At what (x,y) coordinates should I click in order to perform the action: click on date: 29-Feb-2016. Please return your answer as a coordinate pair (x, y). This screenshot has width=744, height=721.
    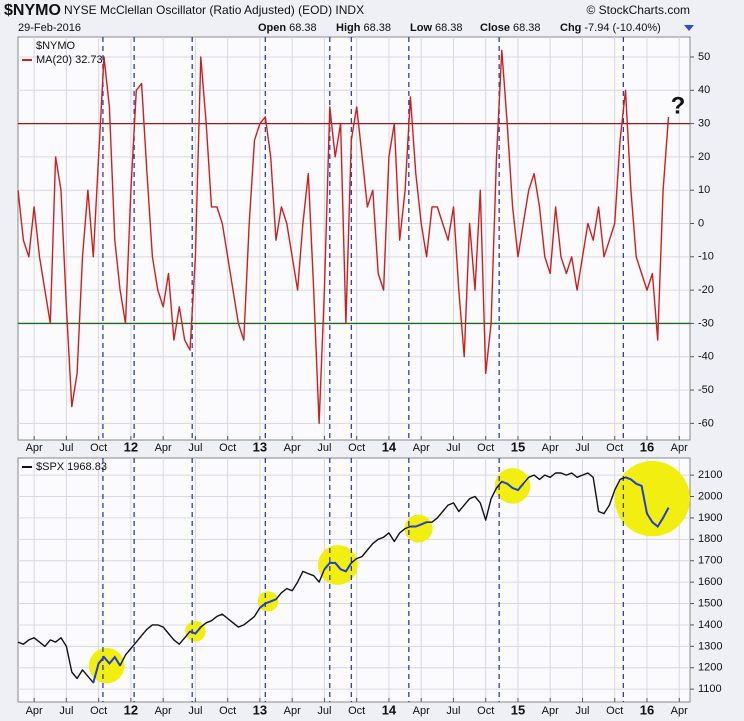
    Looking at the image, I should click on (49, 28).